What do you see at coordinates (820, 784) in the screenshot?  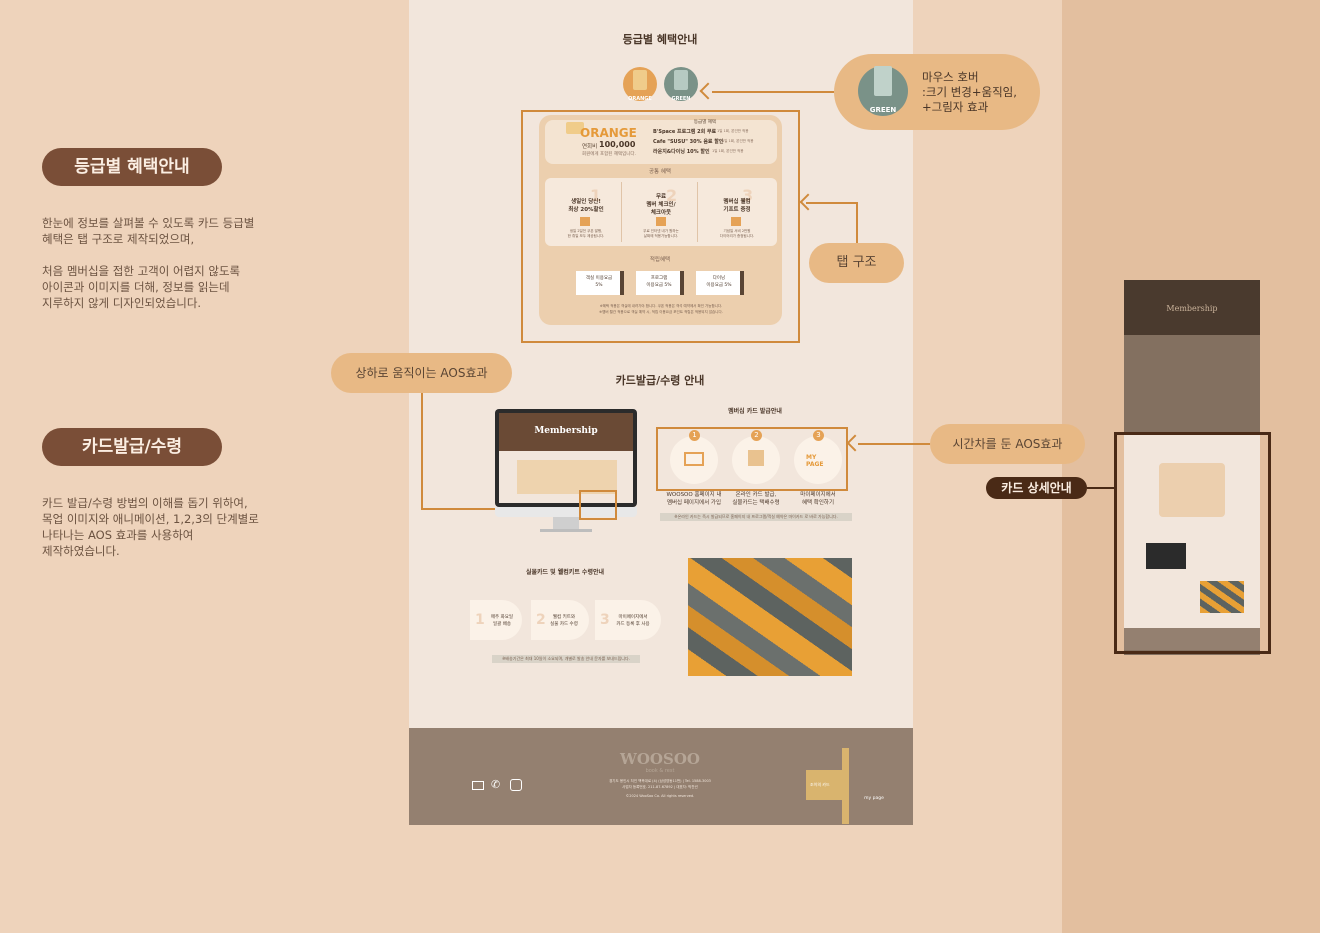 I see `footer-card-label: 조이의 카드` at bounding box center [820, 784].